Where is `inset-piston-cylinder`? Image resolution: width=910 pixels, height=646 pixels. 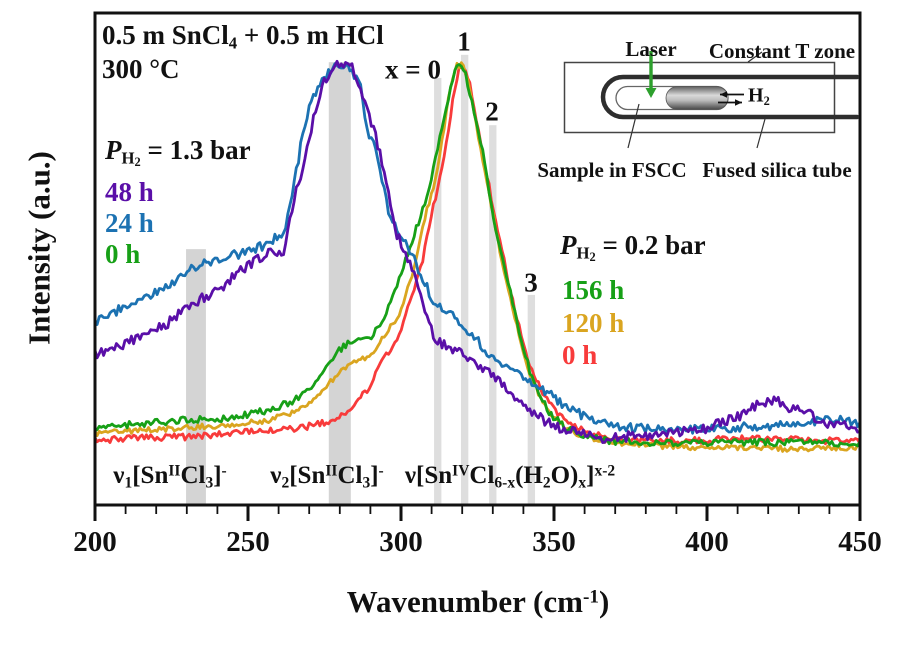
inset-piston-cylinder is located at coordinates (697, 98).